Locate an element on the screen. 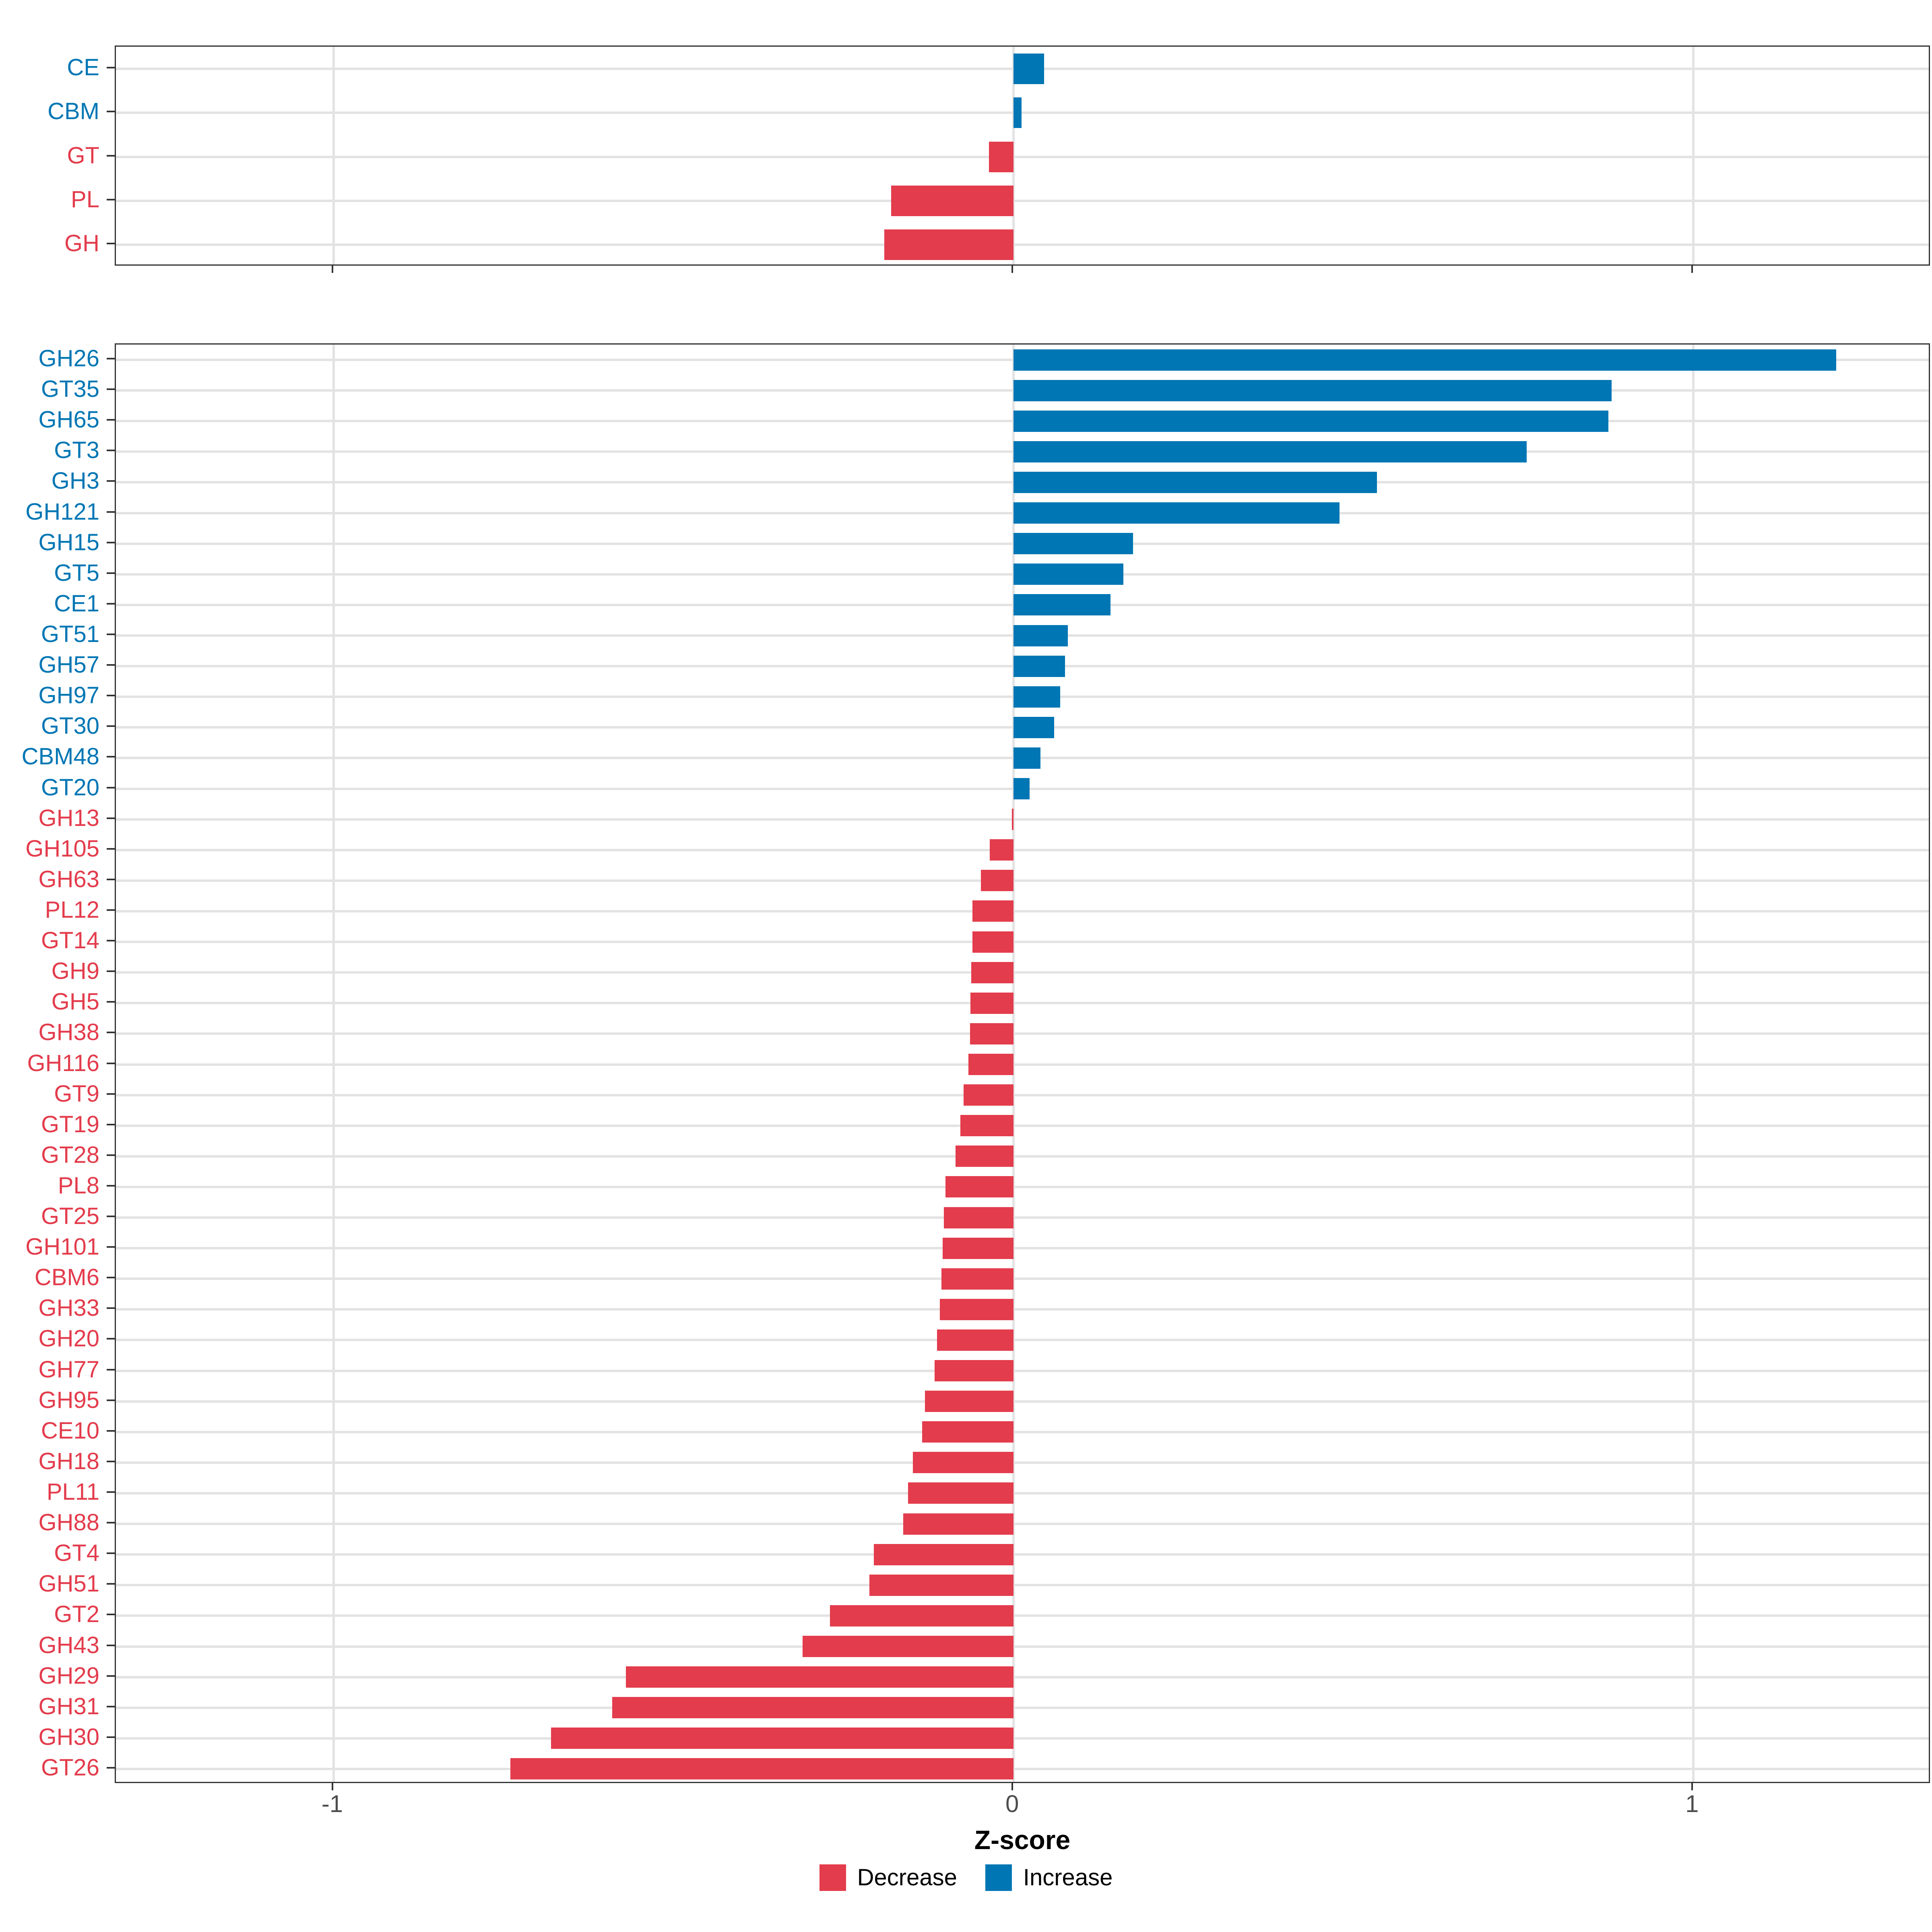 Image resolution: width=1932 pixels, height=1932 pixels. category-label-GH51: GH51 is located at coordinates (68, 1584).